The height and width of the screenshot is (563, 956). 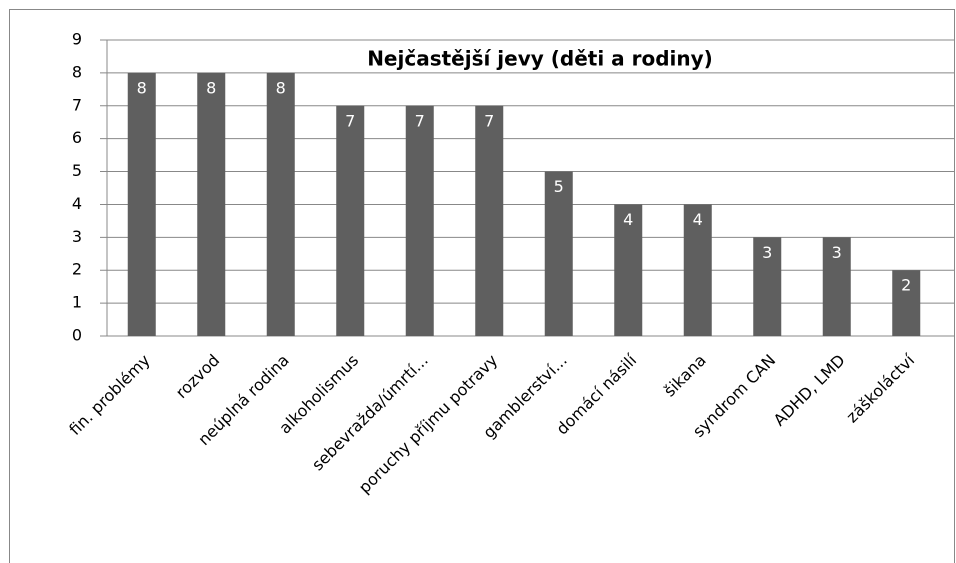 I want to click on y-tick-label: 8, so click(x=77, y=71).